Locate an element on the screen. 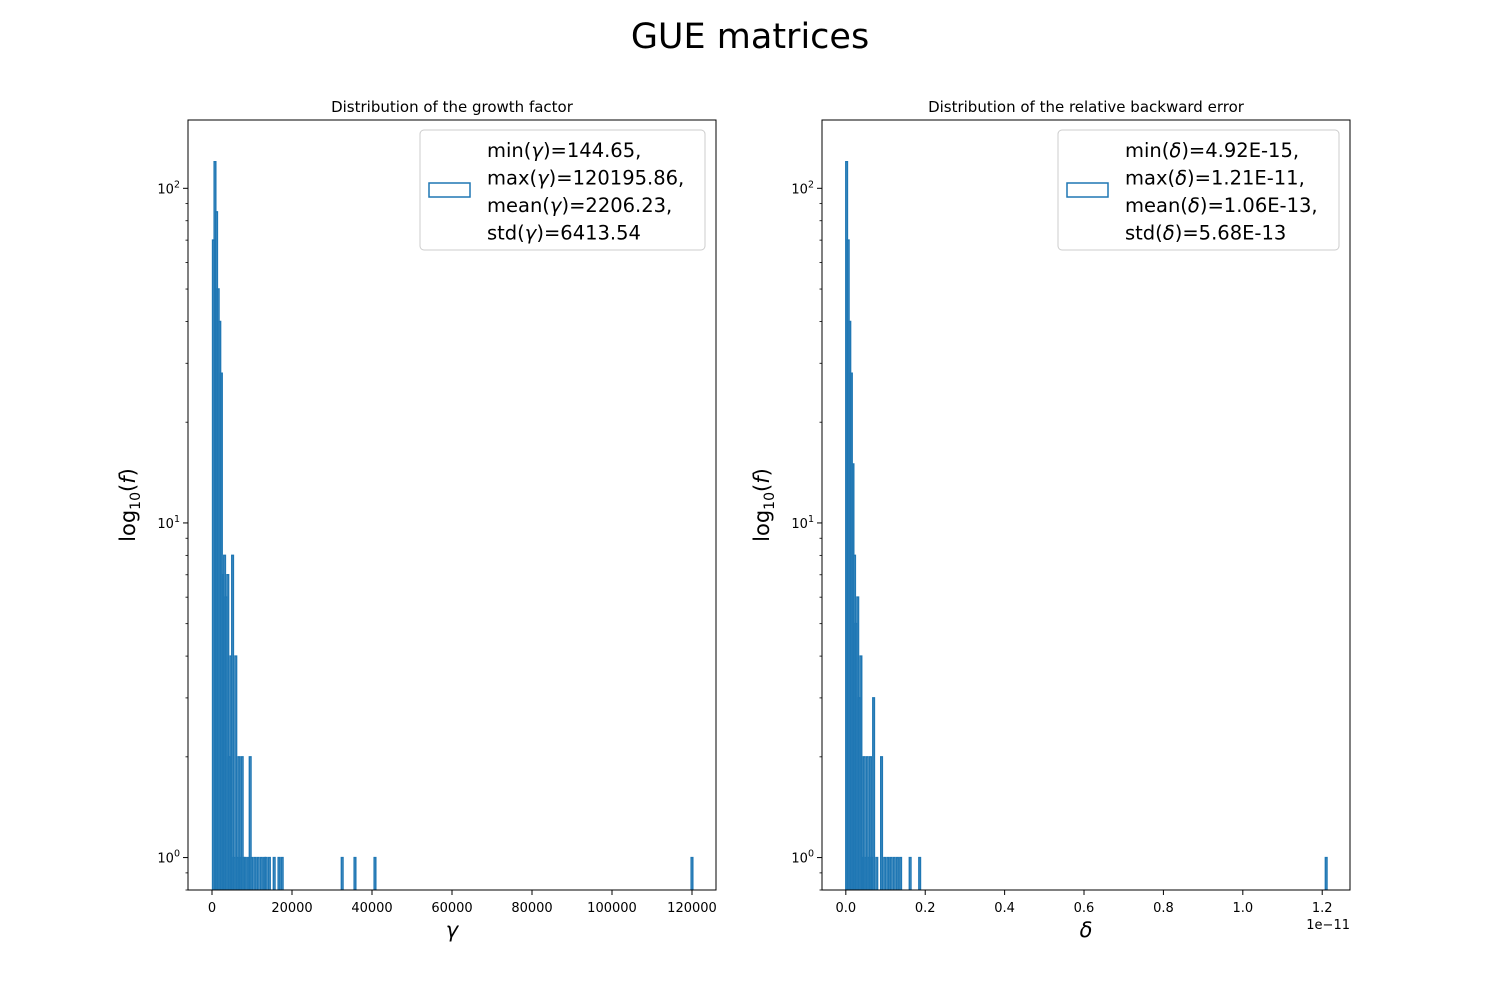 The height and width of the screenshot is (1000, 1500). x-tick-label: 40000 is located at coordinates (371, 908).